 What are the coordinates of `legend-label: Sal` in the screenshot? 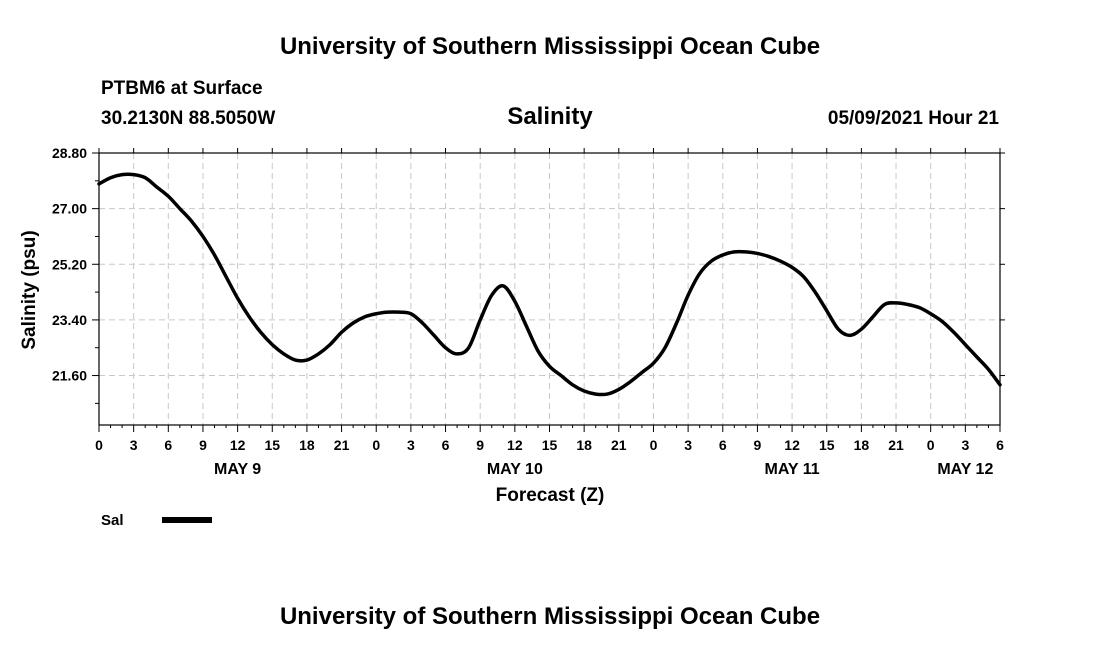 It's located at (112, 520).